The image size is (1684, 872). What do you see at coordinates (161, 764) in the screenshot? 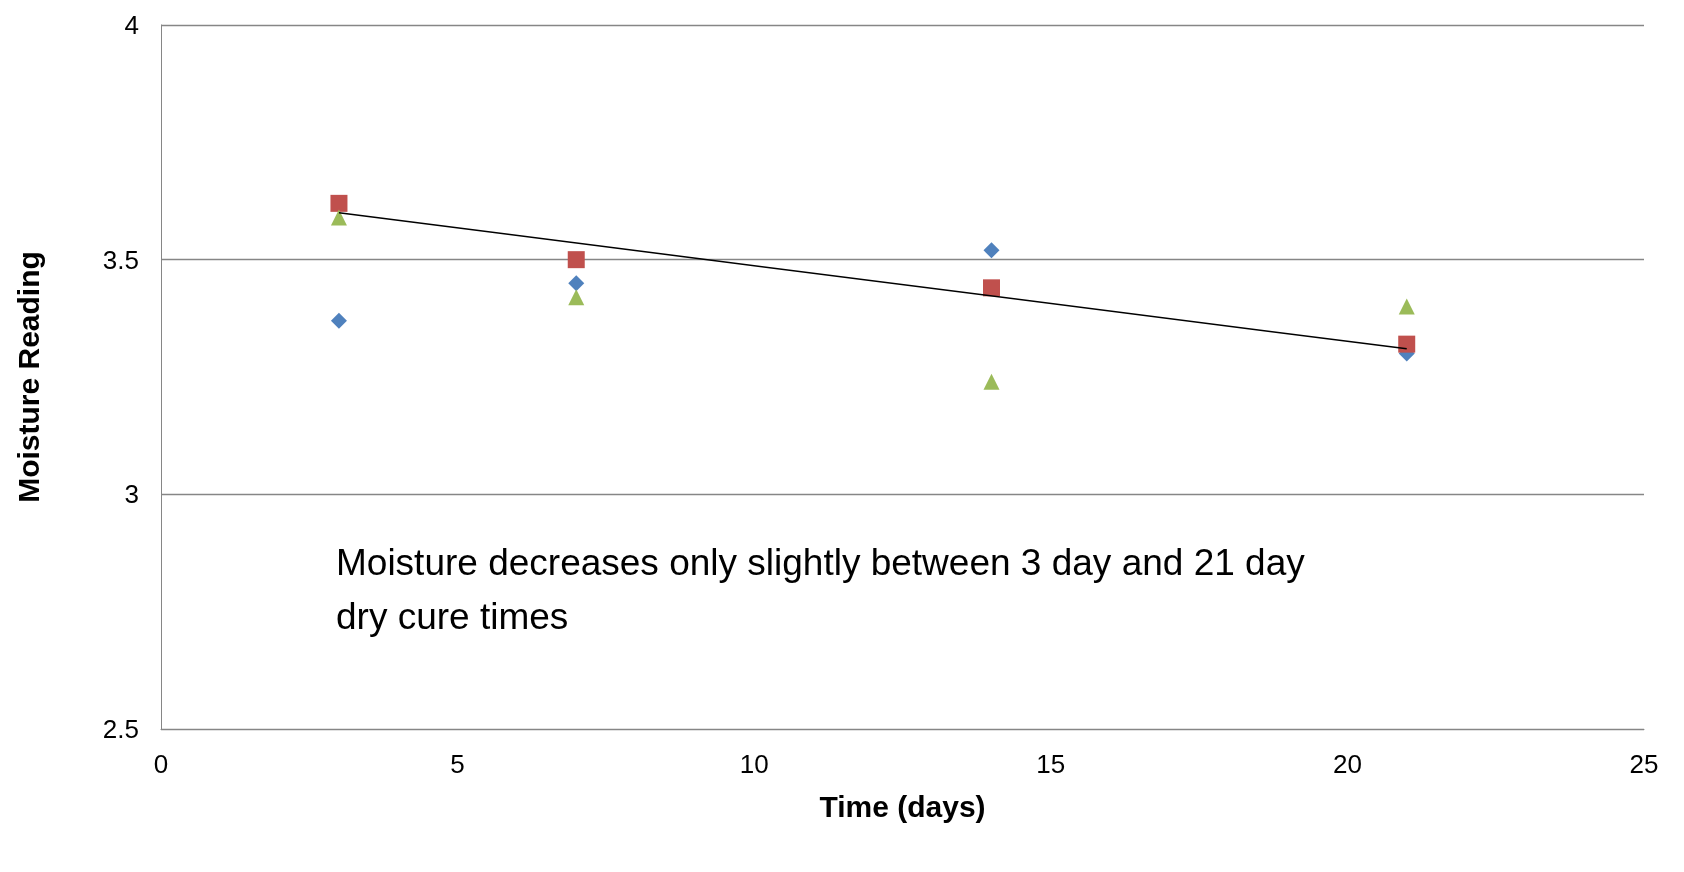
I see `x-tick-label: 0` at bounding box center [161, 764].